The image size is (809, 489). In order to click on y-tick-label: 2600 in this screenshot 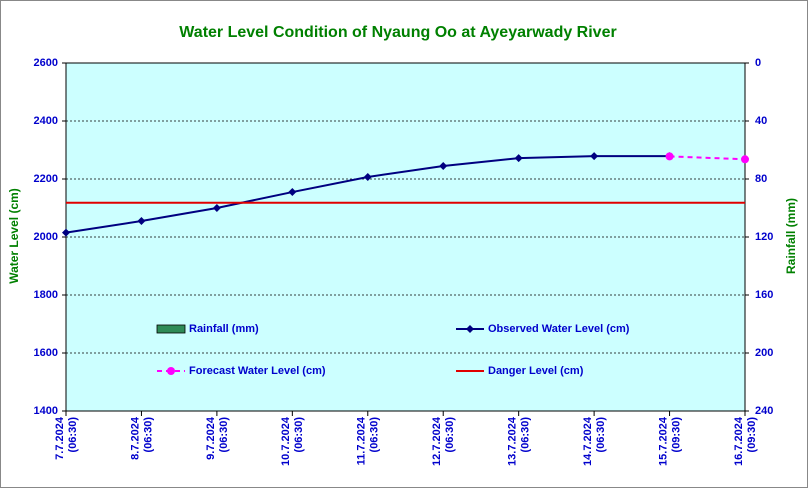, I will do `click(46, 63)`.